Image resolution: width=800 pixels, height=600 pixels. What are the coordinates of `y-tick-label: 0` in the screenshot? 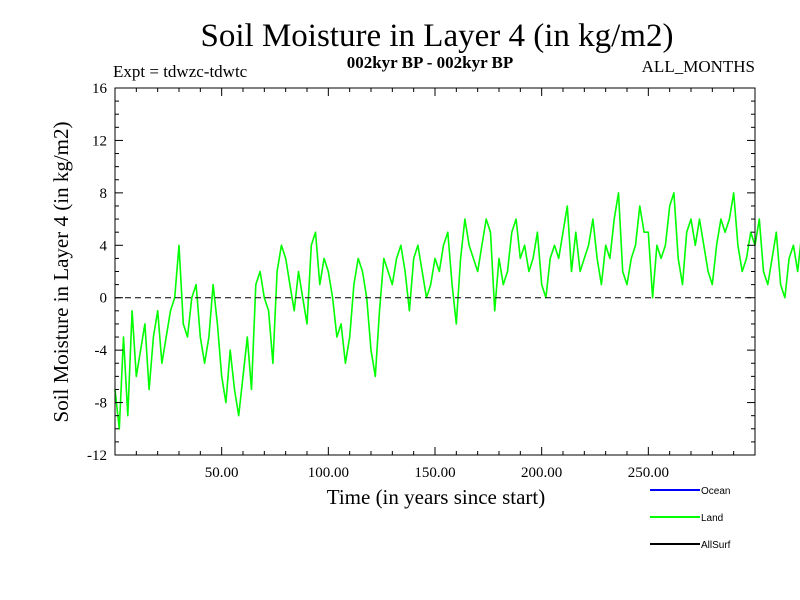 It's located at (104, 299).